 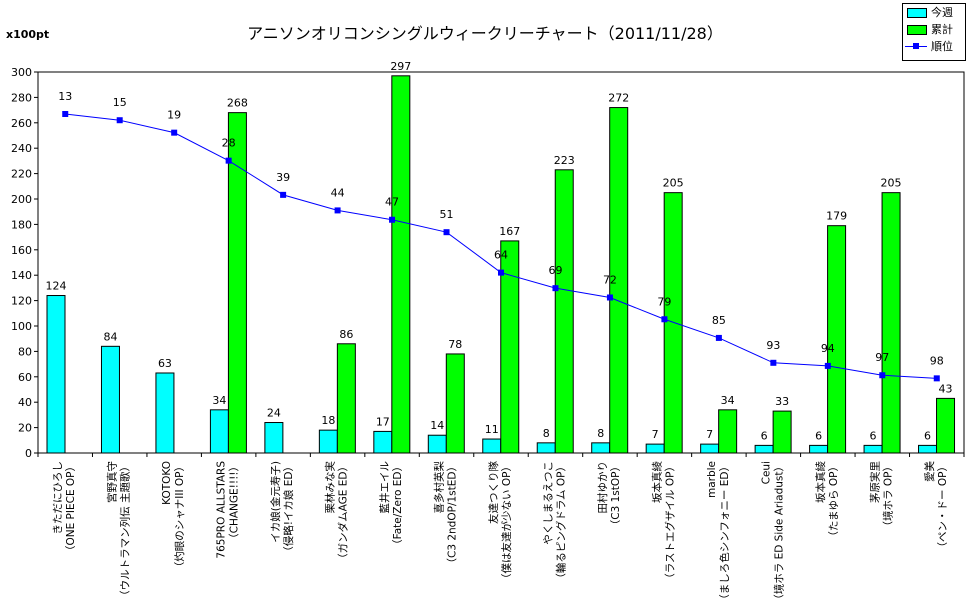 What do you see at coordinates (942, 29) in the screenshot?
I see `legend-label-cumulative: 累計` at bounding box center [942, 29].